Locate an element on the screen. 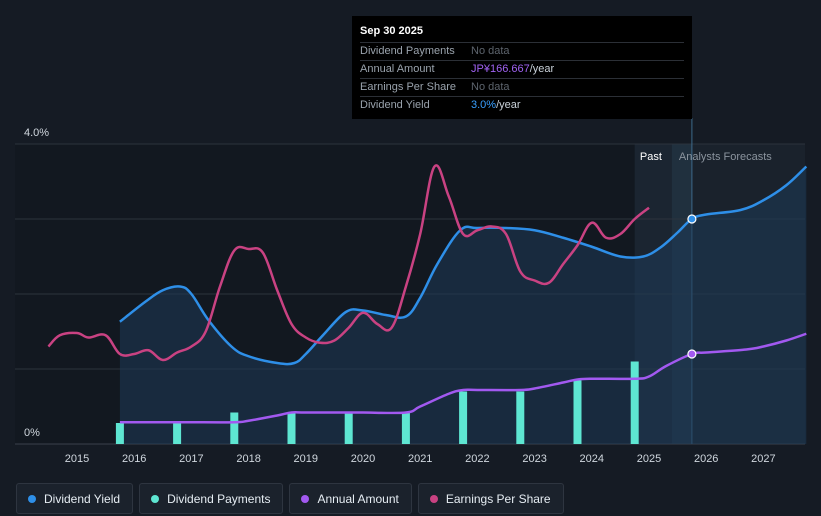  x-tick-label: 2020 is located at coordinates (363, 459).